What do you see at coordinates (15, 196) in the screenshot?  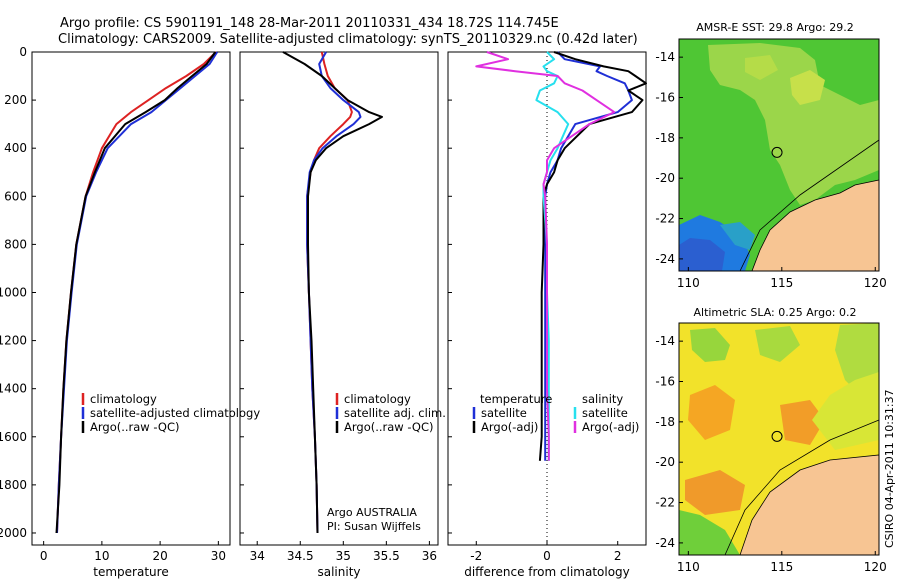 I see `depth-tick-label: 600` at bounding box center [15, 196].